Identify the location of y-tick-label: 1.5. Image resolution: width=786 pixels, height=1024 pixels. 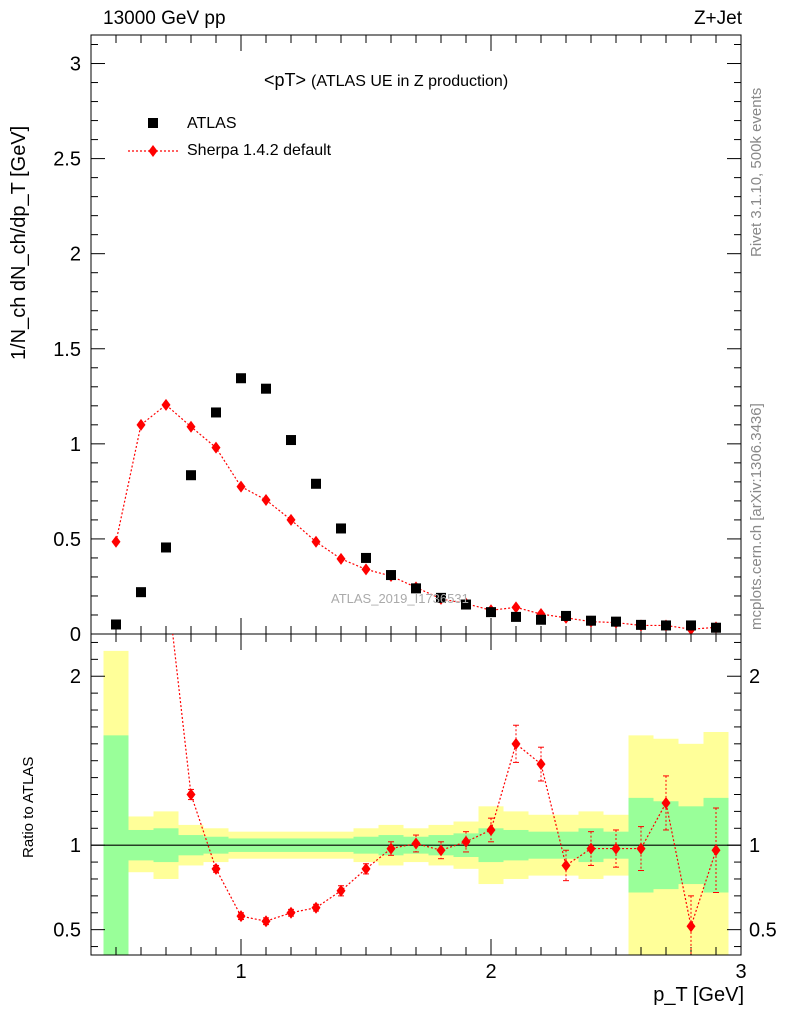
(67, 350).